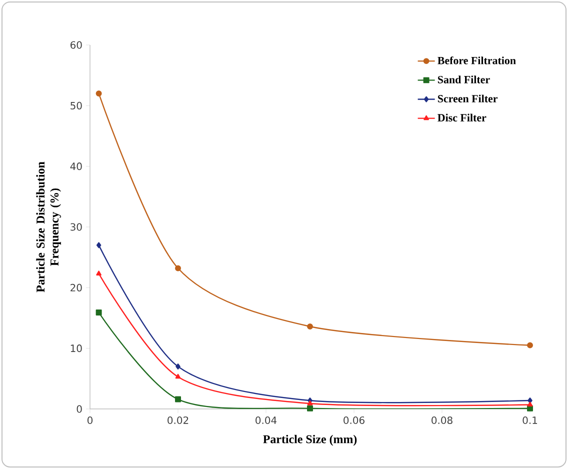 This screenshot has width=568, height=469. I want to click on legend-label: Screen Filter, so click(468, 98).